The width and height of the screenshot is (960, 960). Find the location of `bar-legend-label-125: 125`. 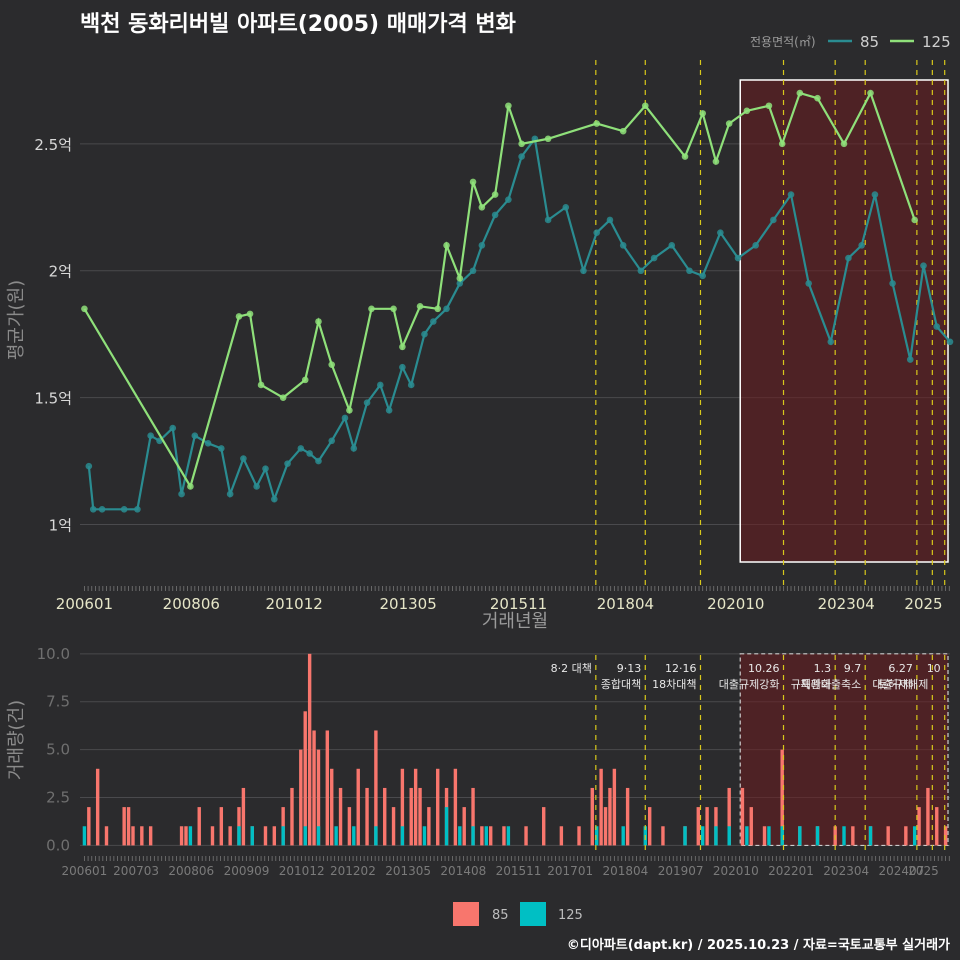

bar-legend-label-125: 125 is located at coordinates (570, 915).